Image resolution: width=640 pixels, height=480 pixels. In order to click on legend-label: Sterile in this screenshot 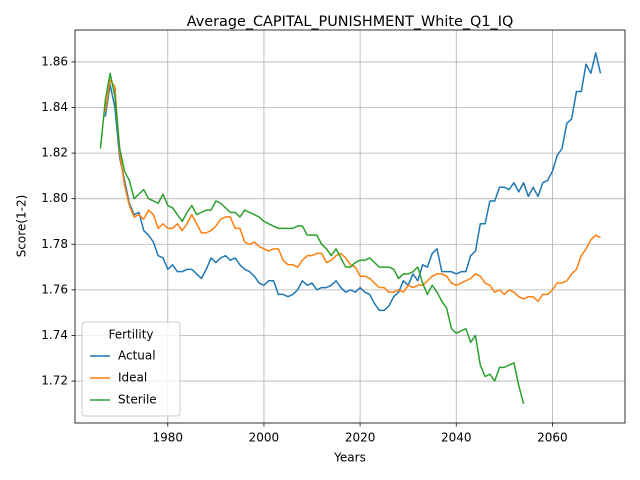, I will do `click(137, 400)`.